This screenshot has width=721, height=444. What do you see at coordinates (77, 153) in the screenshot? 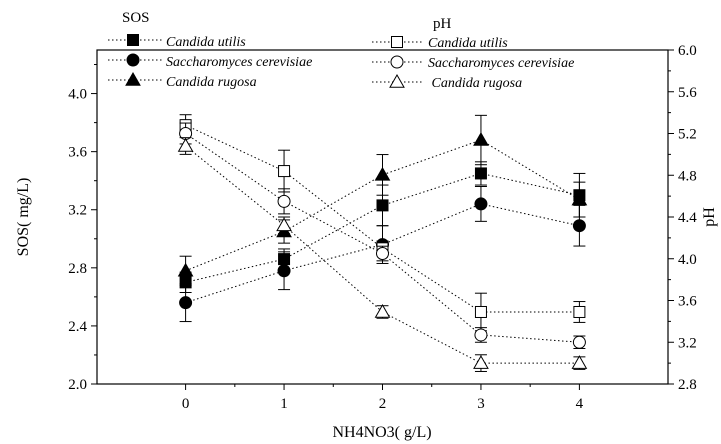
I see `y-tick-label: 3.6` at bounding box center [77, 153].